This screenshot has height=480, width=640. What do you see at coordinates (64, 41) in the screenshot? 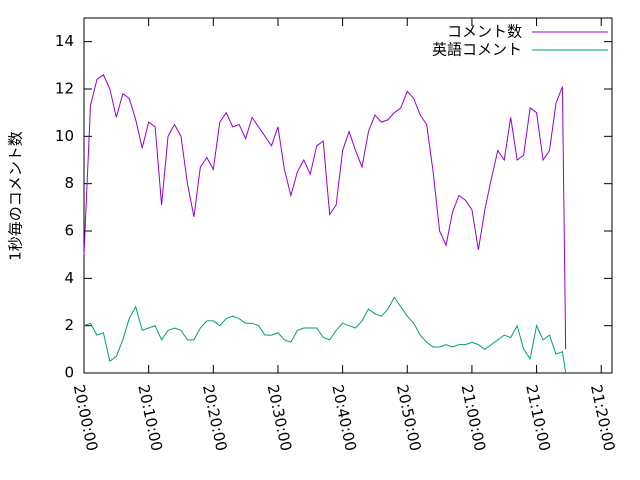
I see `y-tick-label: 14` at bounding box center [64, 41].